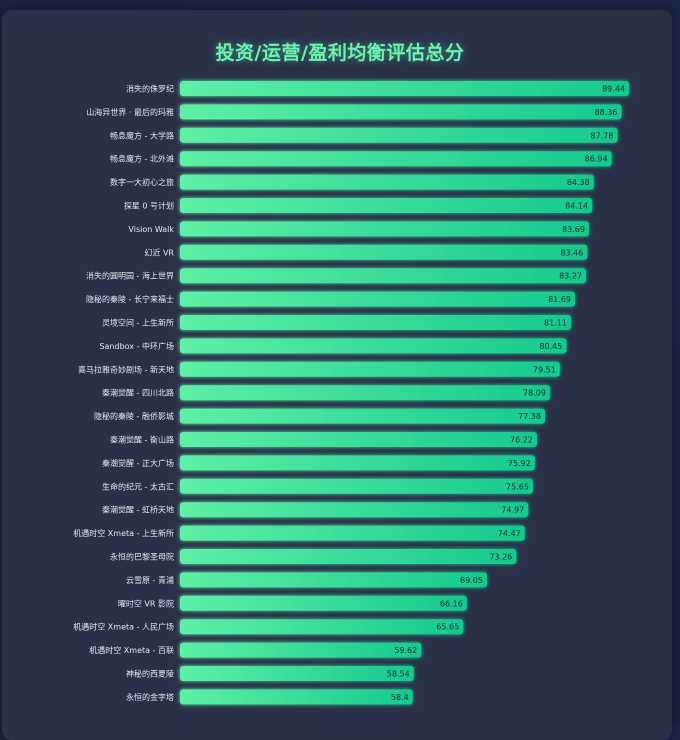 This screenshot has height=740, width=680. I want to click on category-label: 畅息魔方 - 北外滩, so click(142, 159).